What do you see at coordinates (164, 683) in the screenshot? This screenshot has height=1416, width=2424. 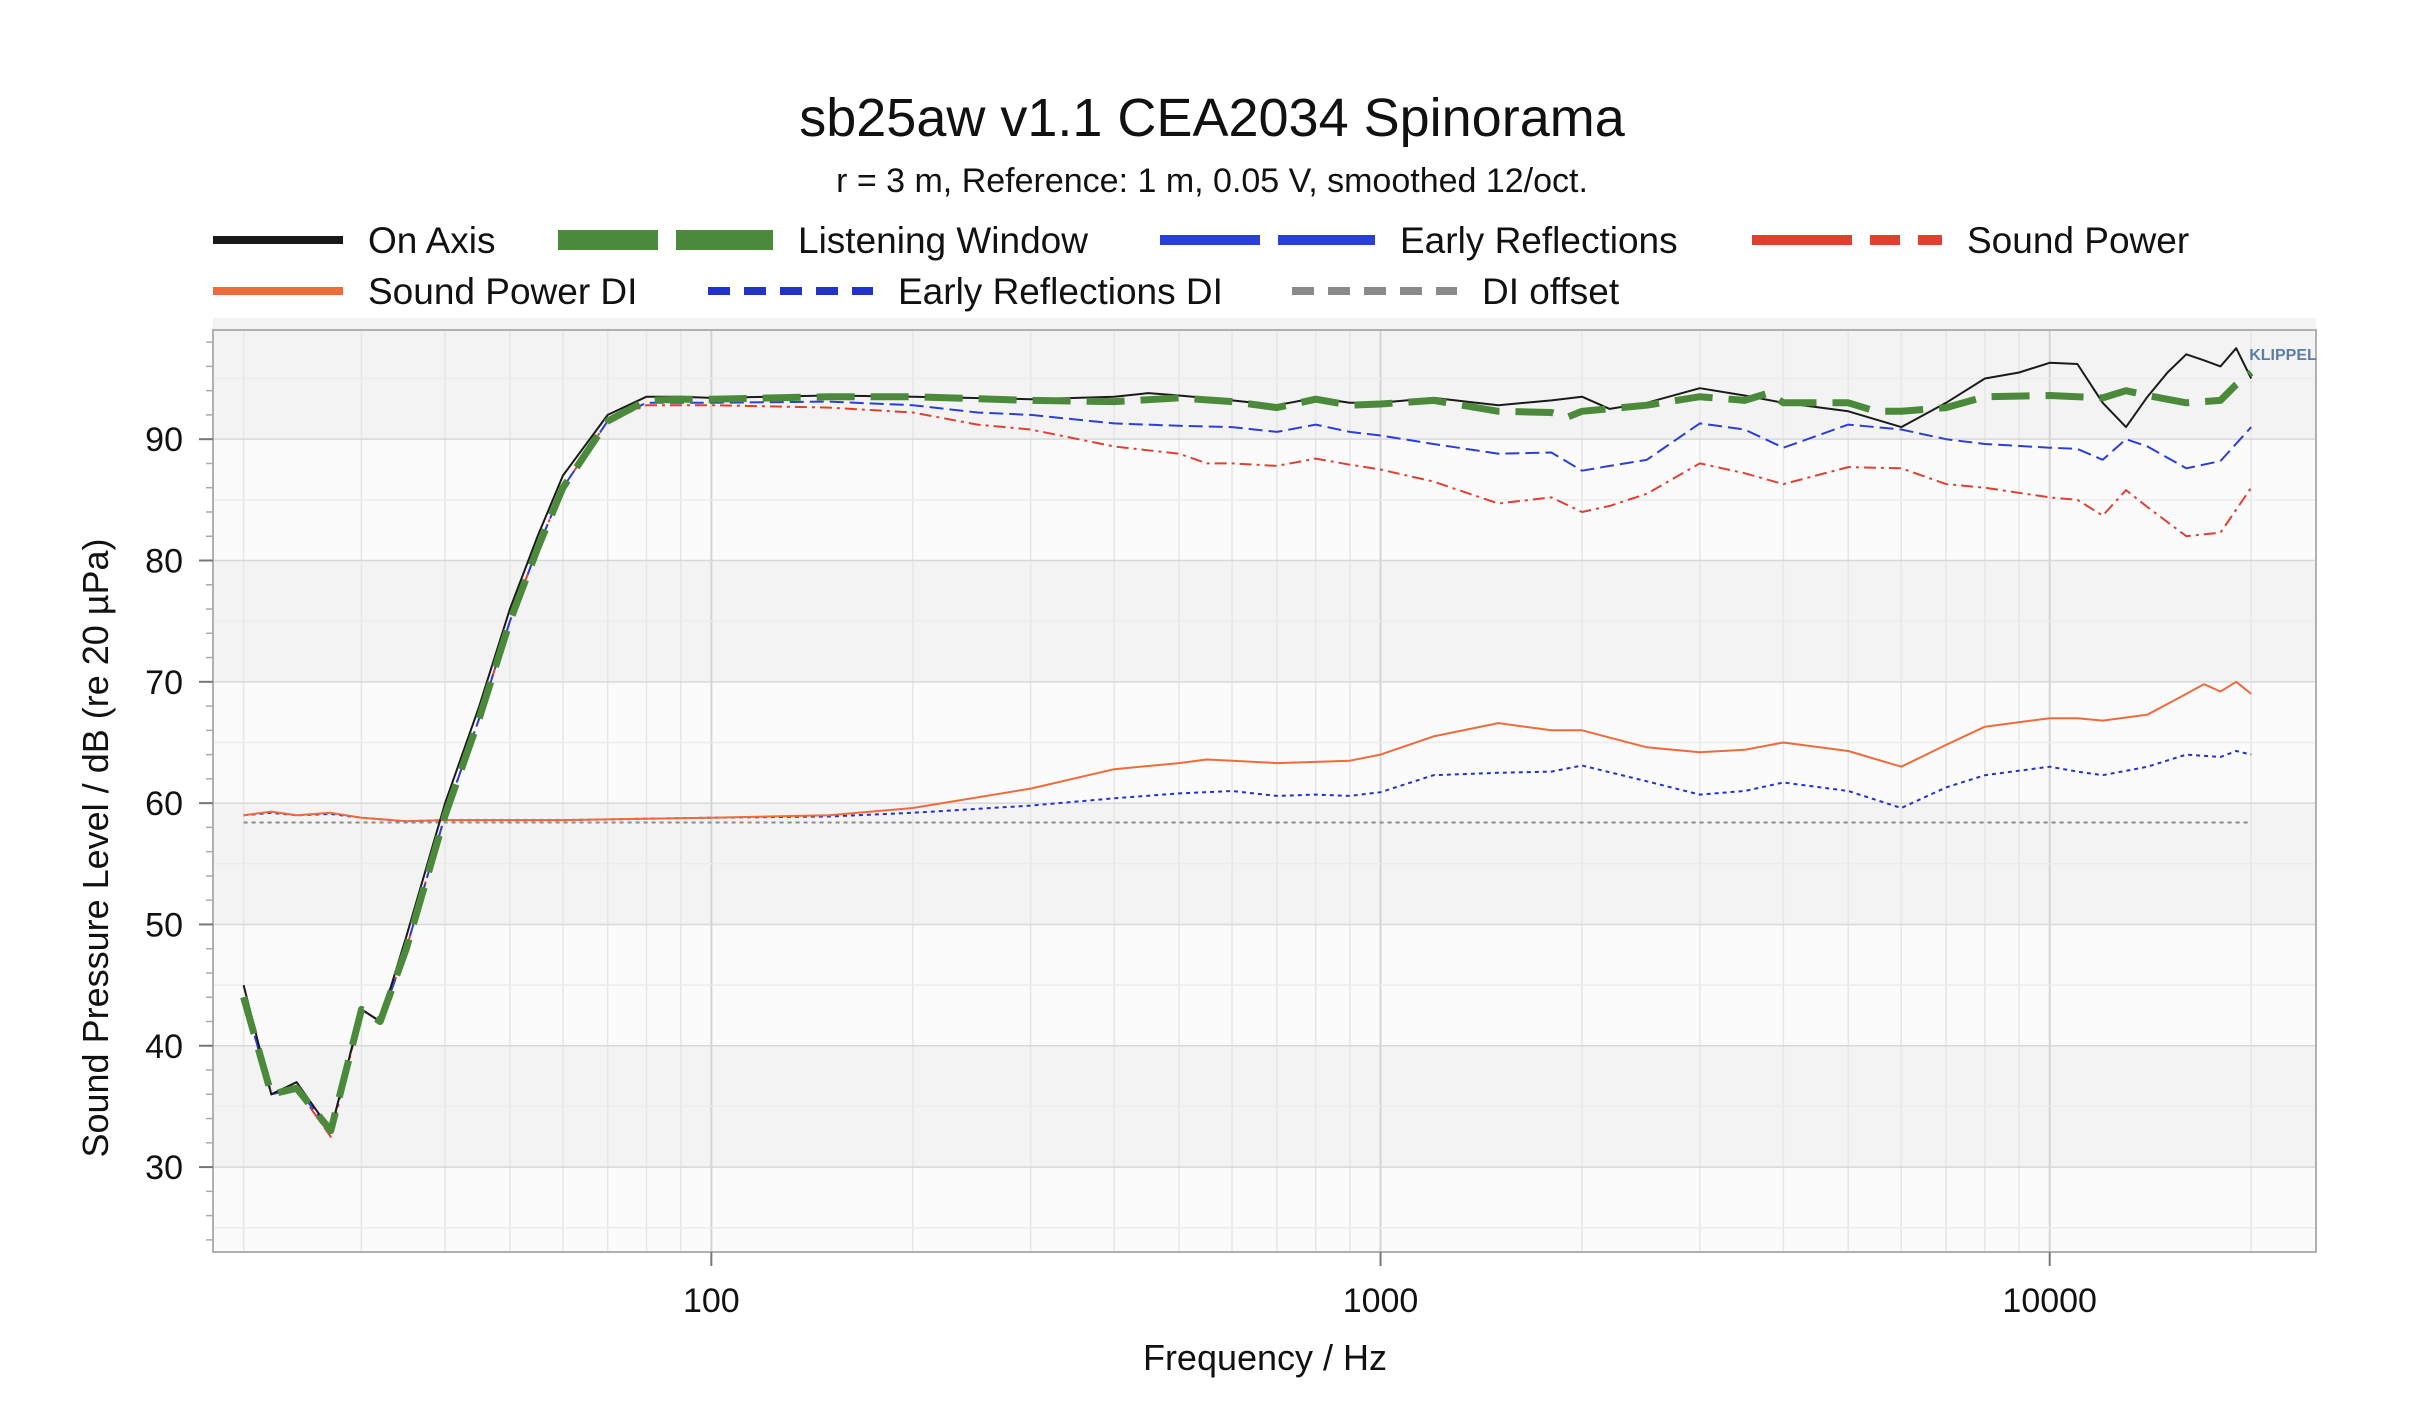 I see `y-tick-label: 70` at bounding box center [164, 683].